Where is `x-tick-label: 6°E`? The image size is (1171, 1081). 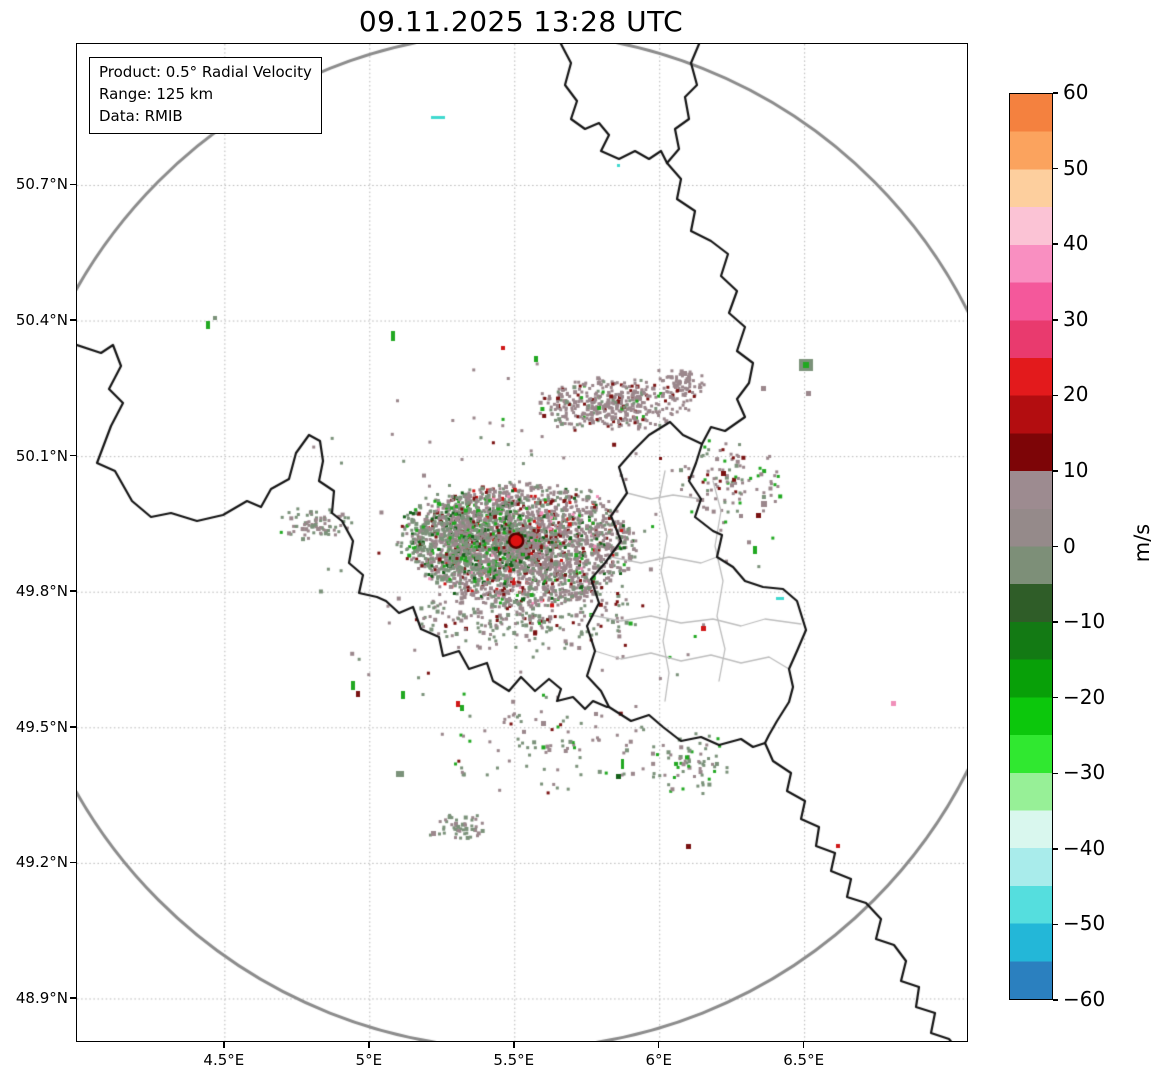 x-tick-label: 6°E is located at coordinates (658, 1060).